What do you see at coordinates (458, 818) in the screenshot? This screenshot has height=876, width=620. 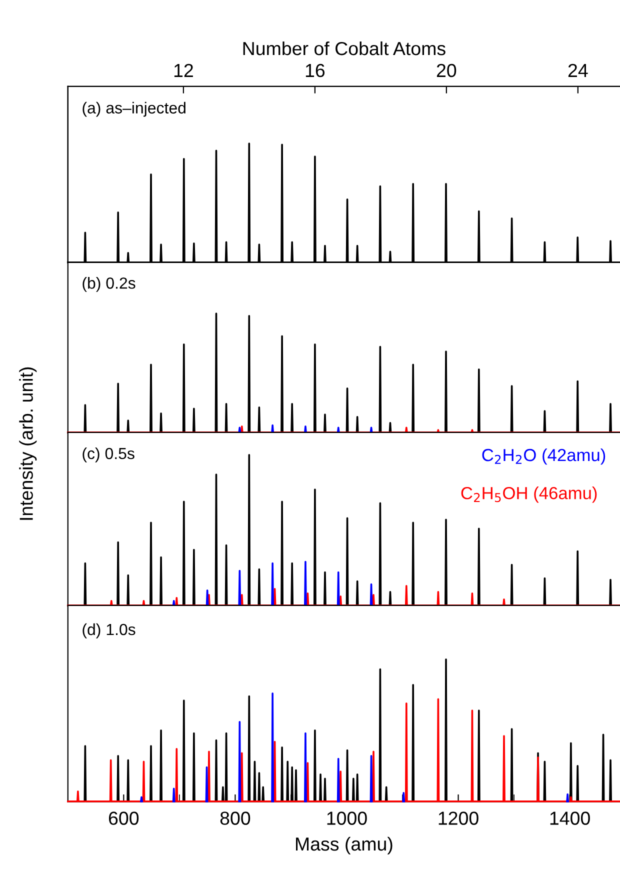 I see `x-tick-label: 1200` at bounding box center [458, 818].